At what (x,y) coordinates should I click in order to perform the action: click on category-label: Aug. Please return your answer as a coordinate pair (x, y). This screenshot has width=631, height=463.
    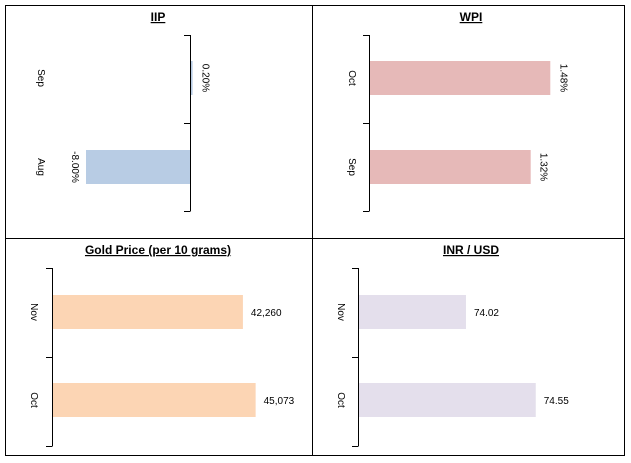
    Looking at the image, I should click on (40, 167).